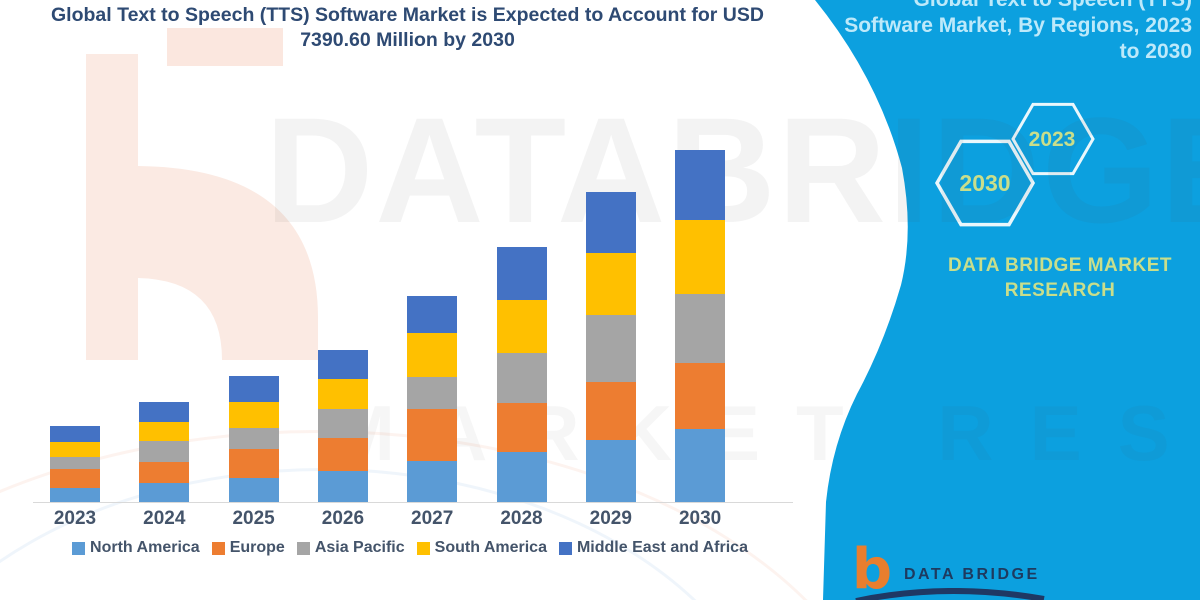 The width and height of the screenshot is (1200, 600). I want to click on legend-swatch-europe, so click(218, 548).